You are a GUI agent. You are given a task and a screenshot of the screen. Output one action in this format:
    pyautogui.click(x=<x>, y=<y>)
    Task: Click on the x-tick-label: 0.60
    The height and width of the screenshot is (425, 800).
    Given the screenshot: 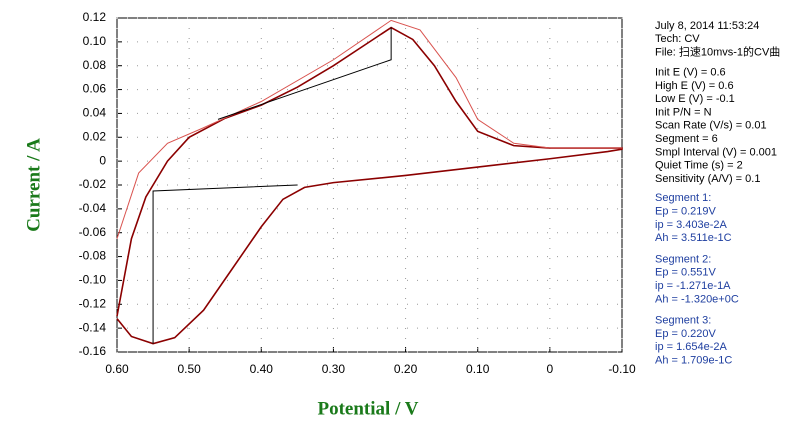 What is the action you would take?
    pyautogui.click(x=117, y=369)
    